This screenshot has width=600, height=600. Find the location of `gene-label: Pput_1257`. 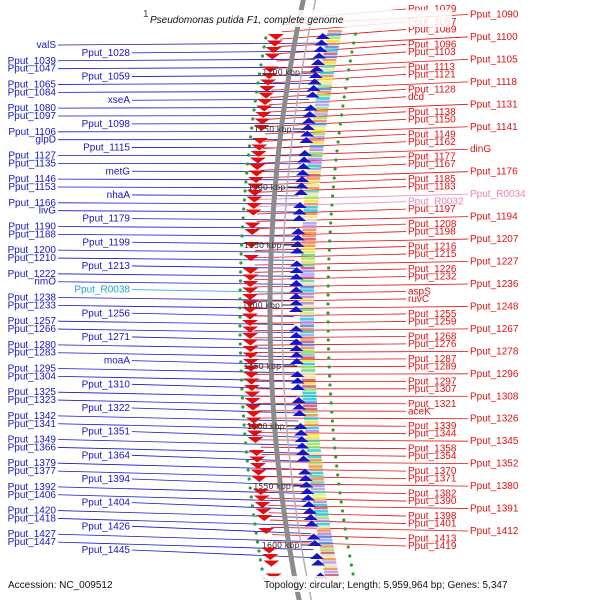

gene-label: Pput_1257 is located at coordinates (32, 321).